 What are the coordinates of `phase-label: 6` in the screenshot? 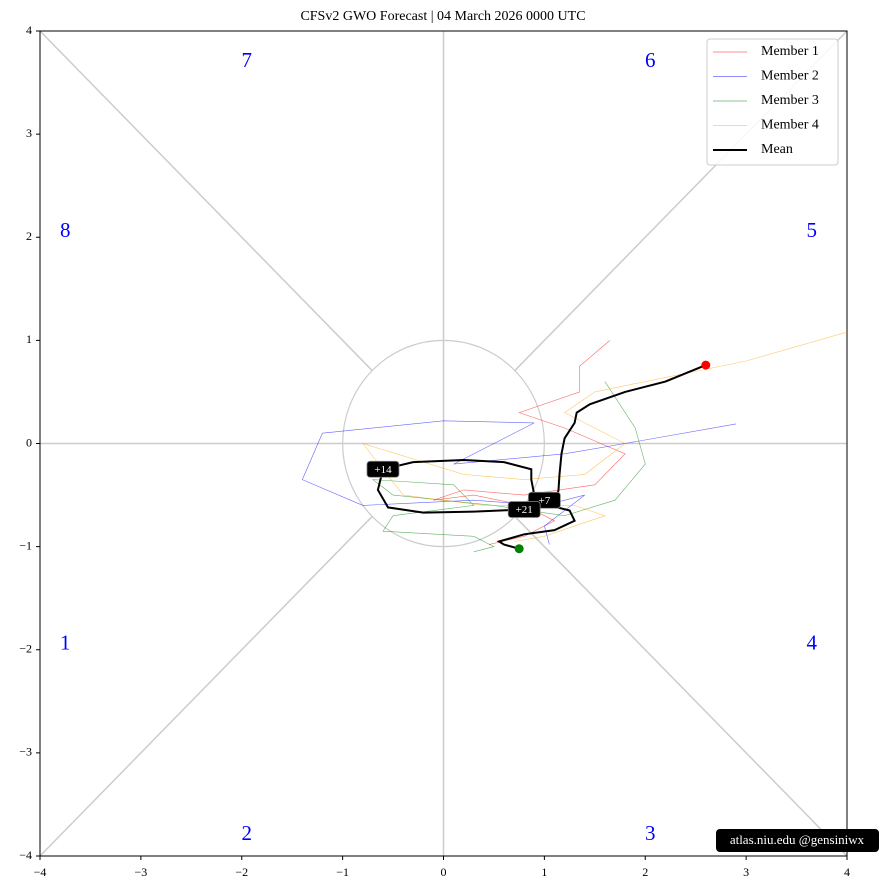 It's located at (650, 60).